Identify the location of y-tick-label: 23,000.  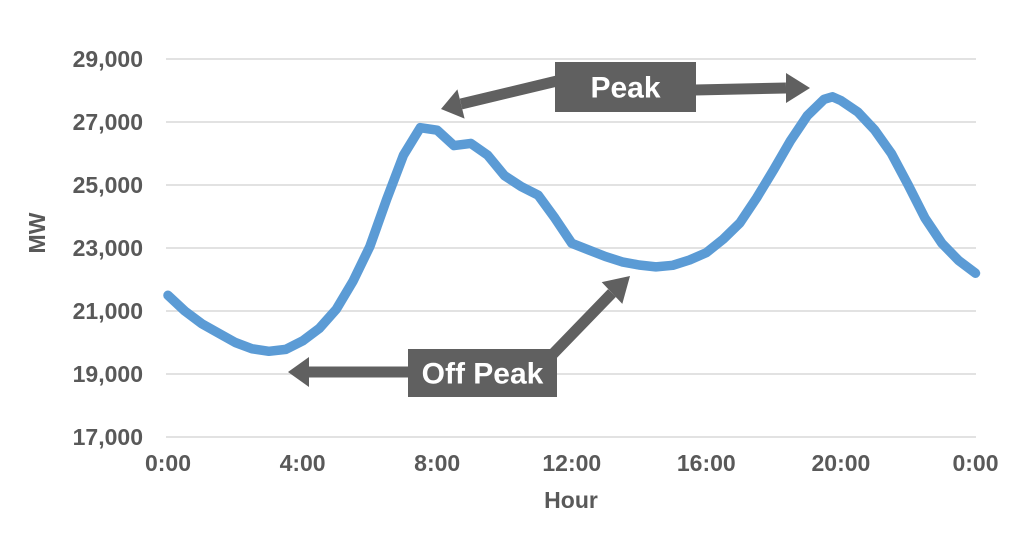
(108, 248).